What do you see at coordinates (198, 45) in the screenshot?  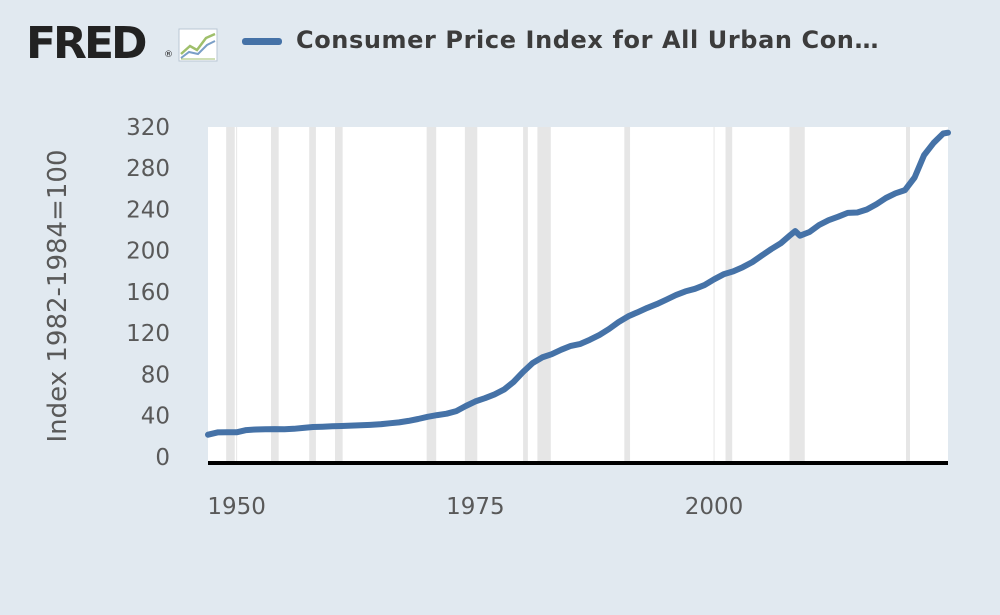 I see `line-chart-icon` at bounding box center [198, 45].